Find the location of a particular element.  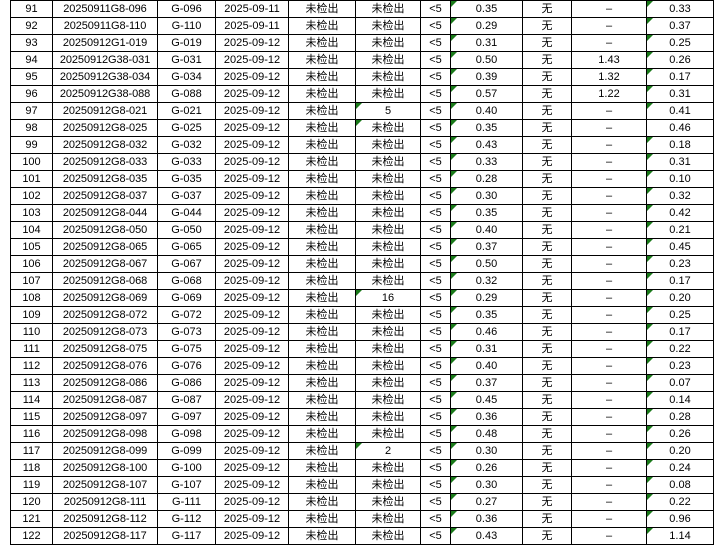

sample-code-cell: G-068 is located at coordinates (186, 281).